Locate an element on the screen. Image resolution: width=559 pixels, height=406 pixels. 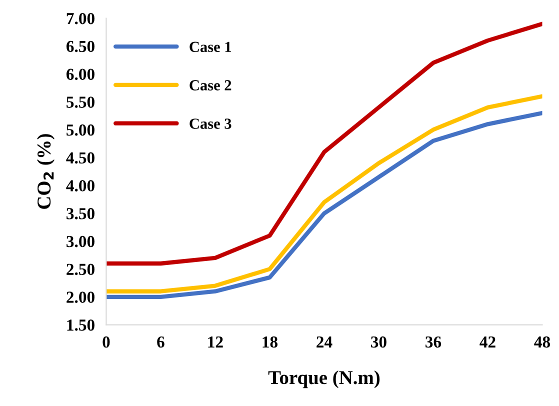
y-tick-label: 2.50 is located at coordinates (80, 270).